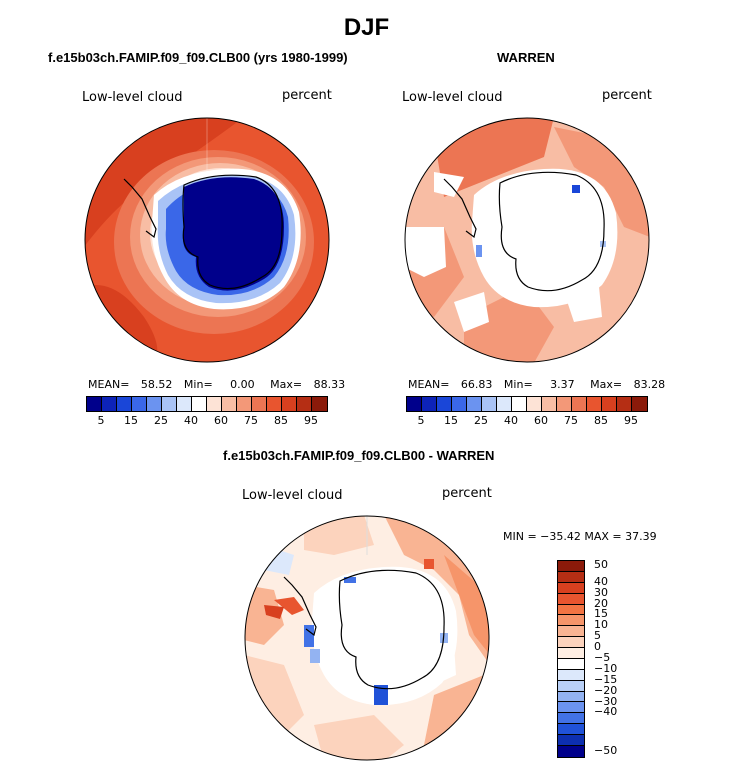 The height and width of the screenshot is (767, 733). Describe the element at coordinates (614, 657) in the screenshot. I see `panel-3-colorbar-ticks: 50 40 30 20 15 10 5 0 −5 −10 −15 −20 −30 −40 −50` at that location.